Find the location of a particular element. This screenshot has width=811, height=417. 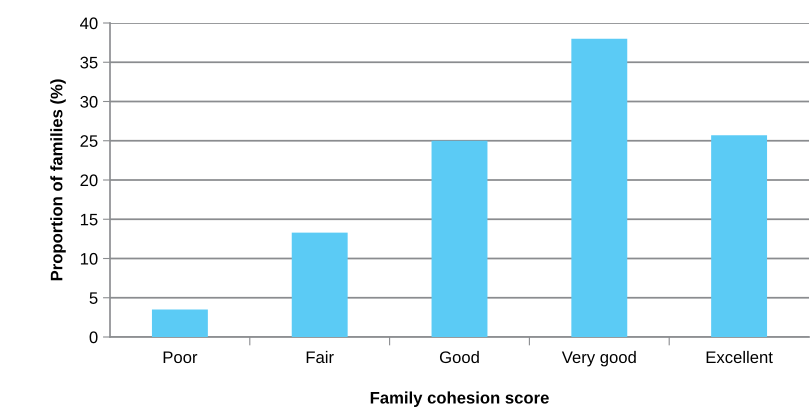

y-tick-label: 25 is located at coordinates (89, 141).